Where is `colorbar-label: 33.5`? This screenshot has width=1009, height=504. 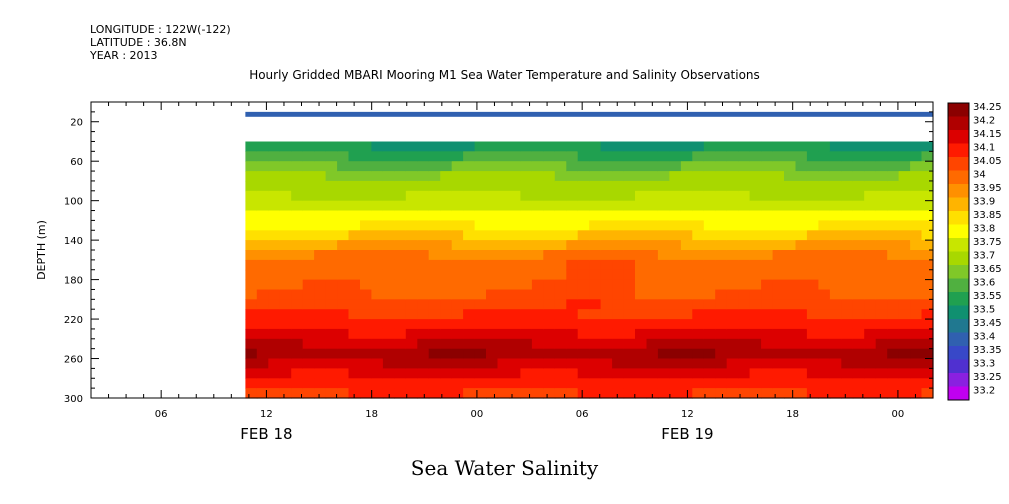
colorbar-label: 33.5 is located at coordinates (984, 310).